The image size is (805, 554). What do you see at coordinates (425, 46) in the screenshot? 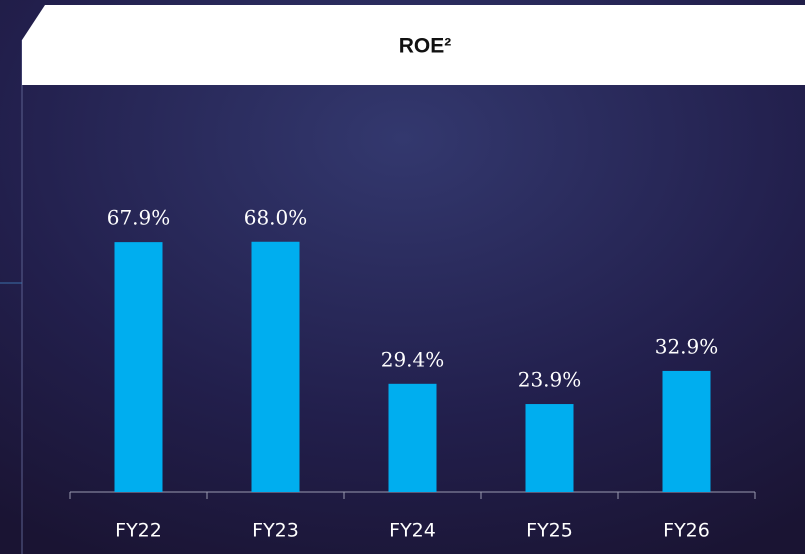
I see `chart-title: ROE²` at bounding box center [425, 46].